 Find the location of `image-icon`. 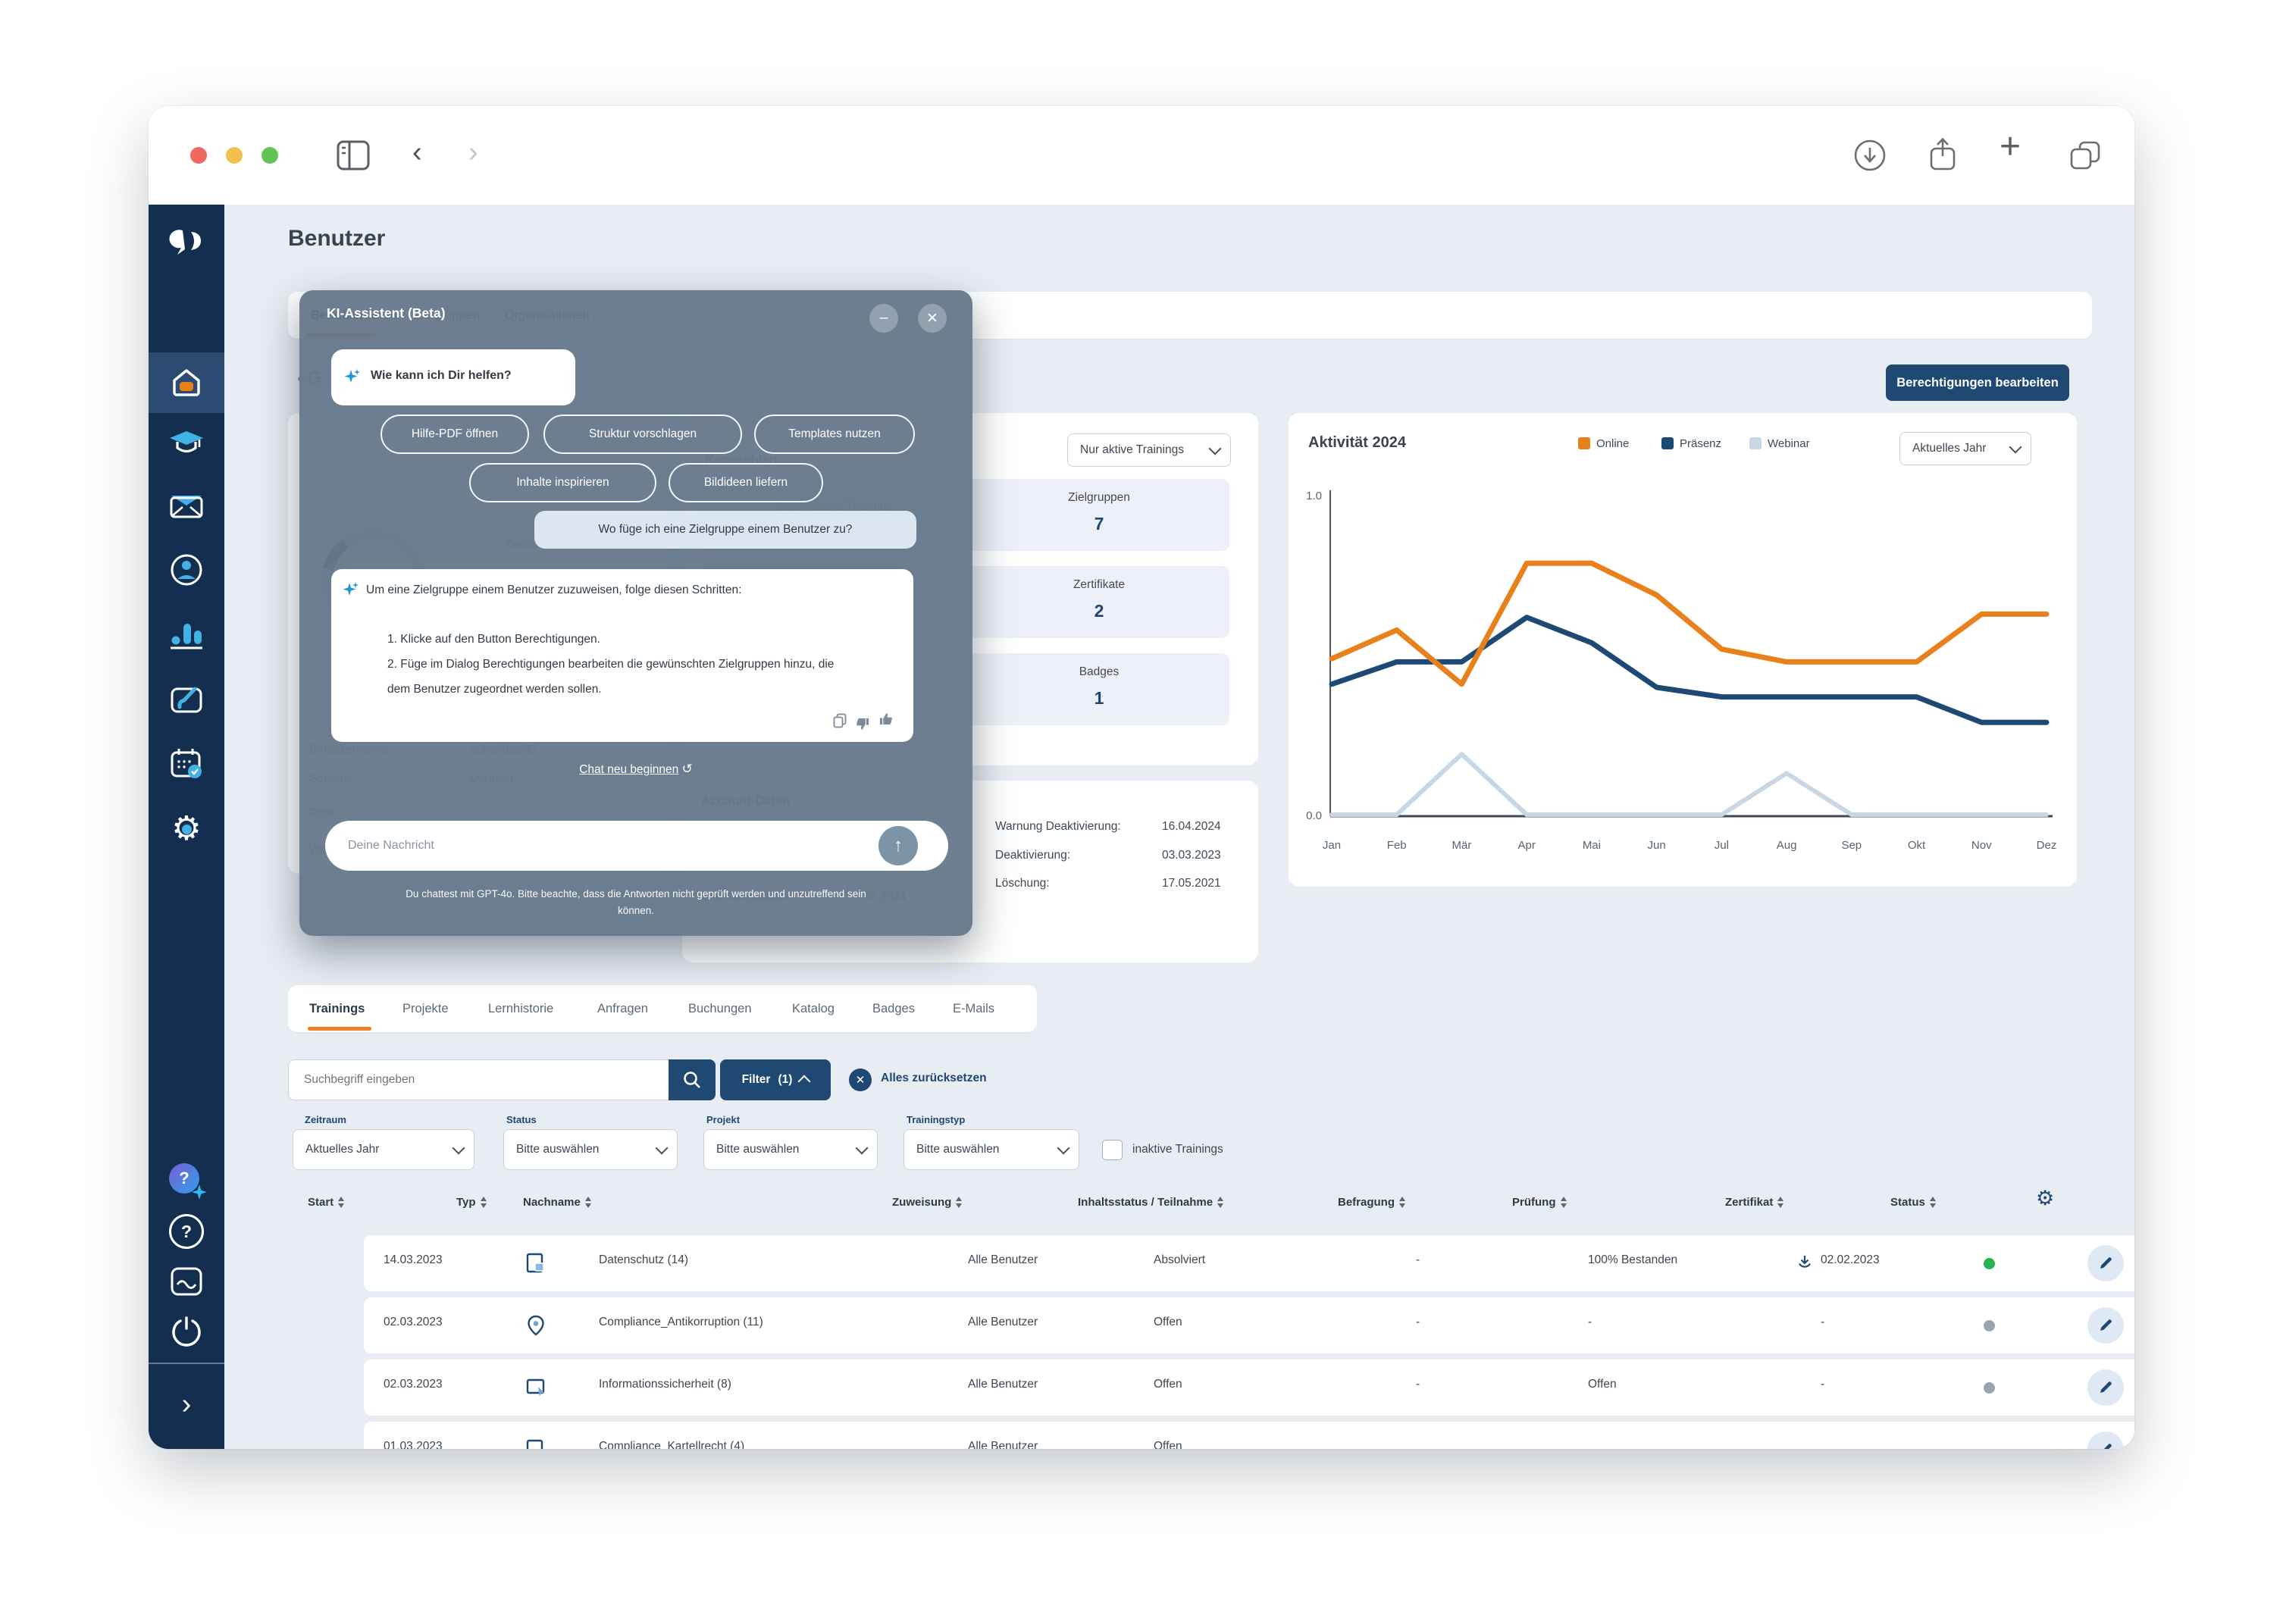

image-icon is located at coordinates (186, 1281).